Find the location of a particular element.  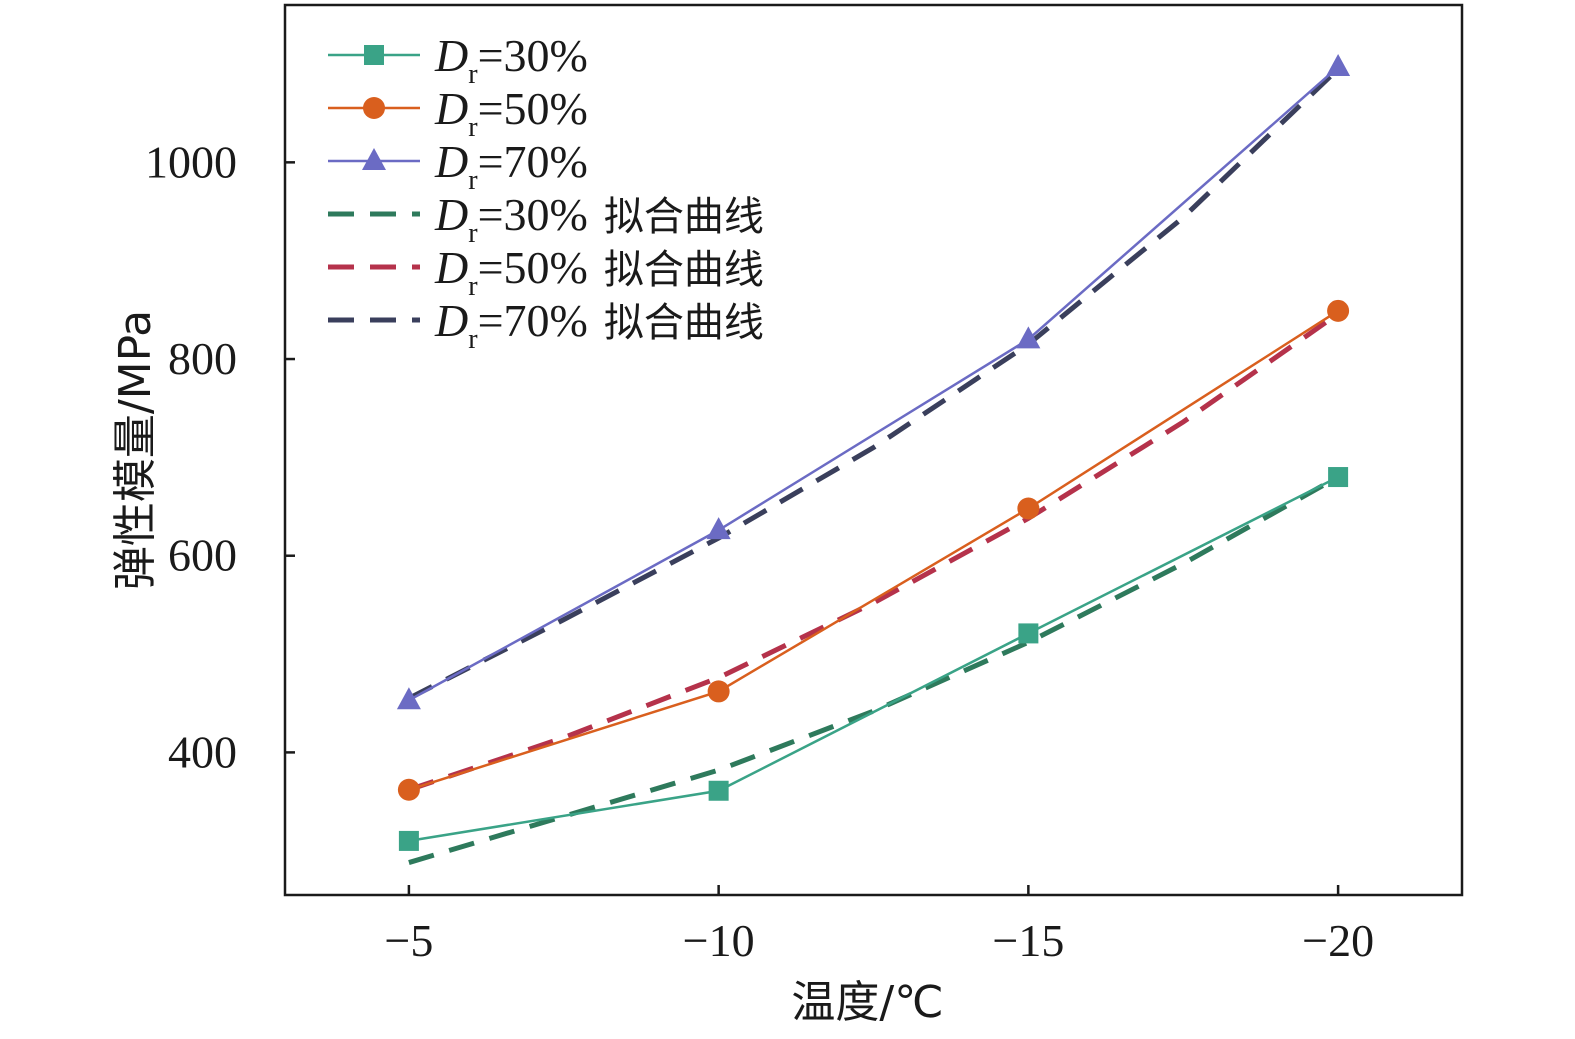

y-axis: 400 600 800 1000 is located at coordinates (220, 456).